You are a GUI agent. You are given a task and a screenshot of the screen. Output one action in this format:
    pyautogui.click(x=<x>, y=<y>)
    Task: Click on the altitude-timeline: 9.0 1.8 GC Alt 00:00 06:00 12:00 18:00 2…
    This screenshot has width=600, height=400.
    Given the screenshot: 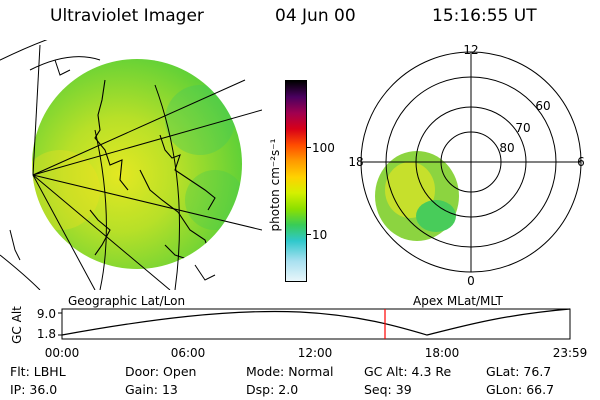 What is the action you would take?
    pyautogui.click(x=299, y=333)
    